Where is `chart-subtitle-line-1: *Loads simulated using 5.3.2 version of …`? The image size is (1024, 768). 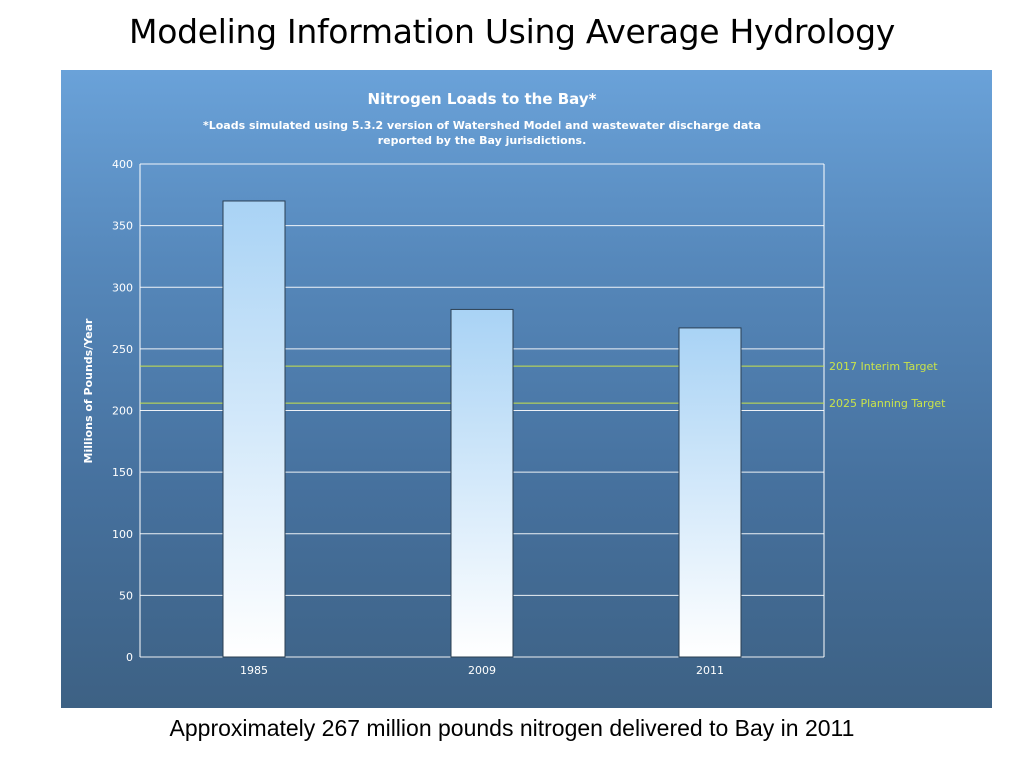
chart-subtitle-line-1: *Loads simulated using 5.3.2 version of … is located at coordinates (482, 125).